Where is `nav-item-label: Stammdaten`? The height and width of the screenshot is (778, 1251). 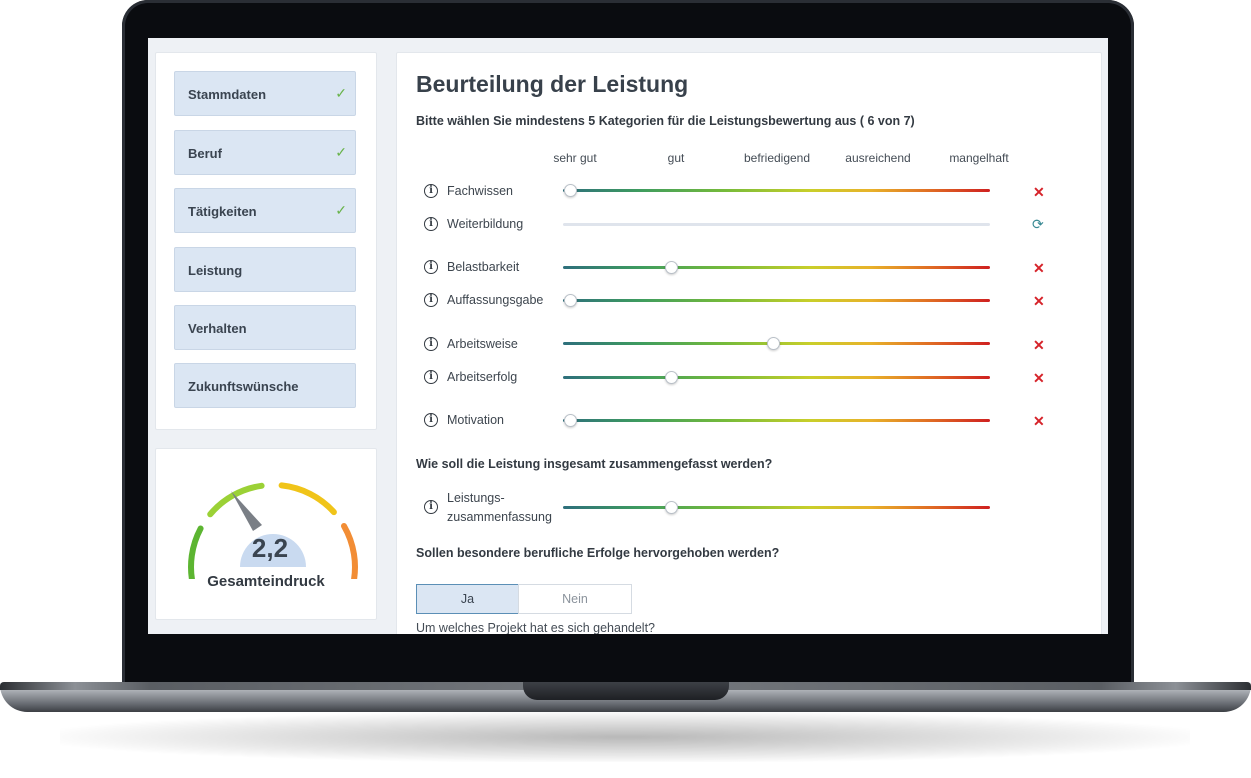
nav-item-label: Stammdaten is located at coordinates (227, 94).